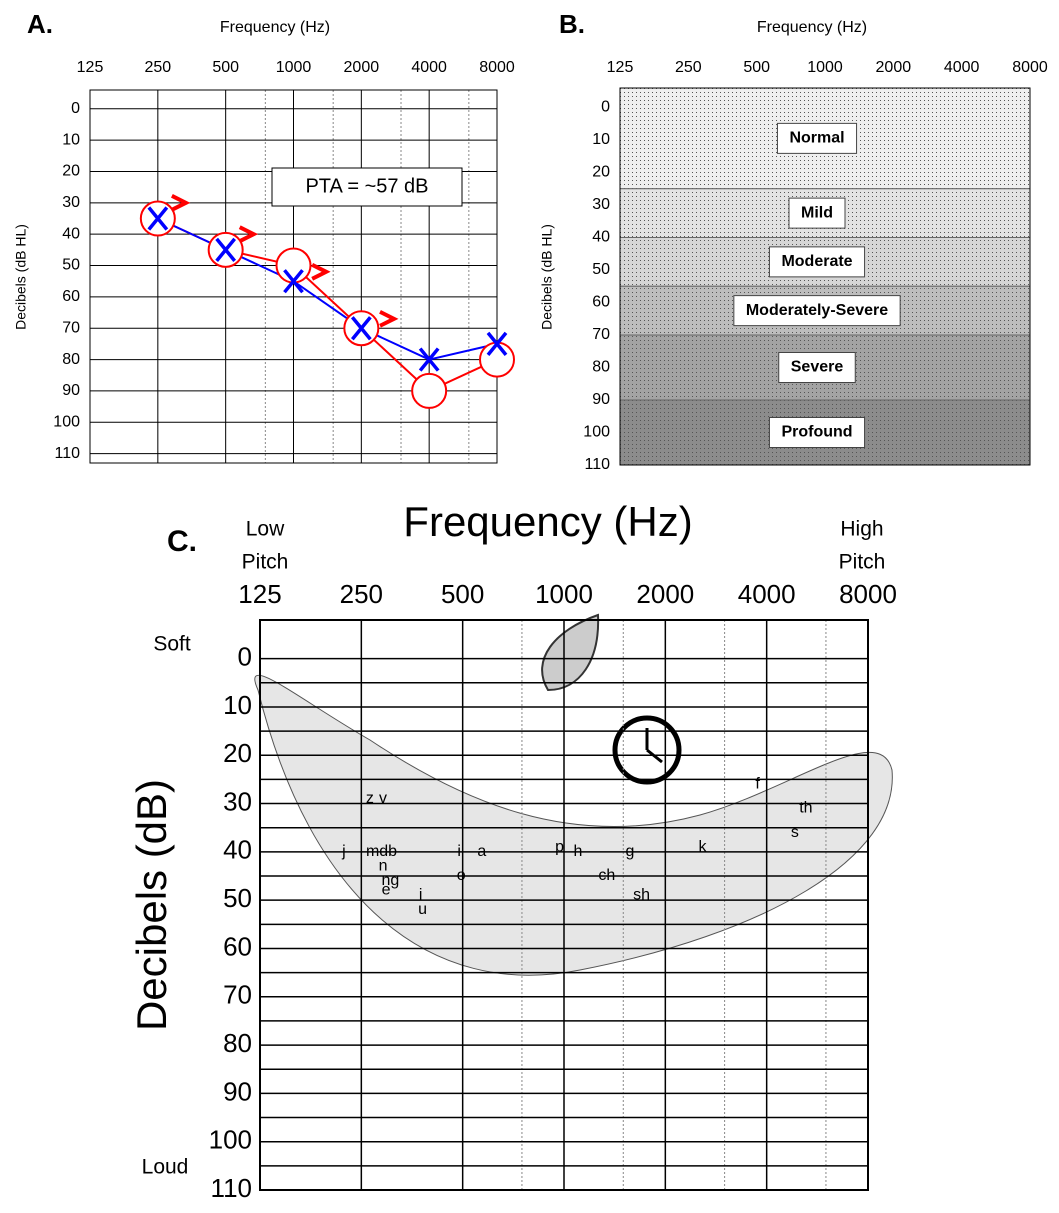 This screenshot has width=1059, height=1213. I want to click on panel-label: B., so click(572, 24).